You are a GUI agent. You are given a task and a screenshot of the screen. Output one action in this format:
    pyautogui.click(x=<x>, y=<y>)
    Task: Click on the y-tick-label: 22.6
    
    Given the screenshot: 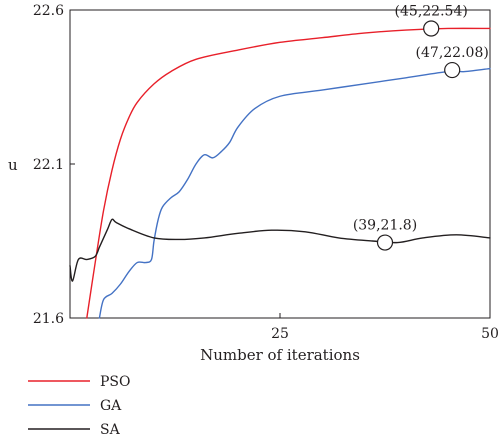 What is the action you would take?
    pyautogui.click(x=48, y=11)
    